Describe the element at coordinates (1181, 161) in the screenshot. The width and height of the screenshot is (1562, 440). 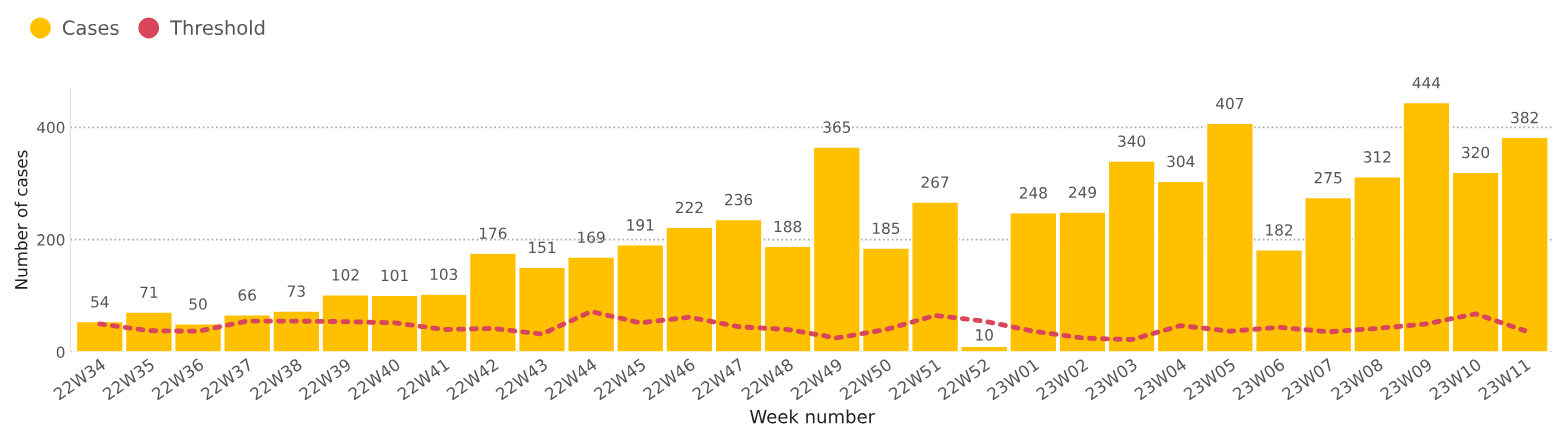
I see `data-label: 304` at that location.